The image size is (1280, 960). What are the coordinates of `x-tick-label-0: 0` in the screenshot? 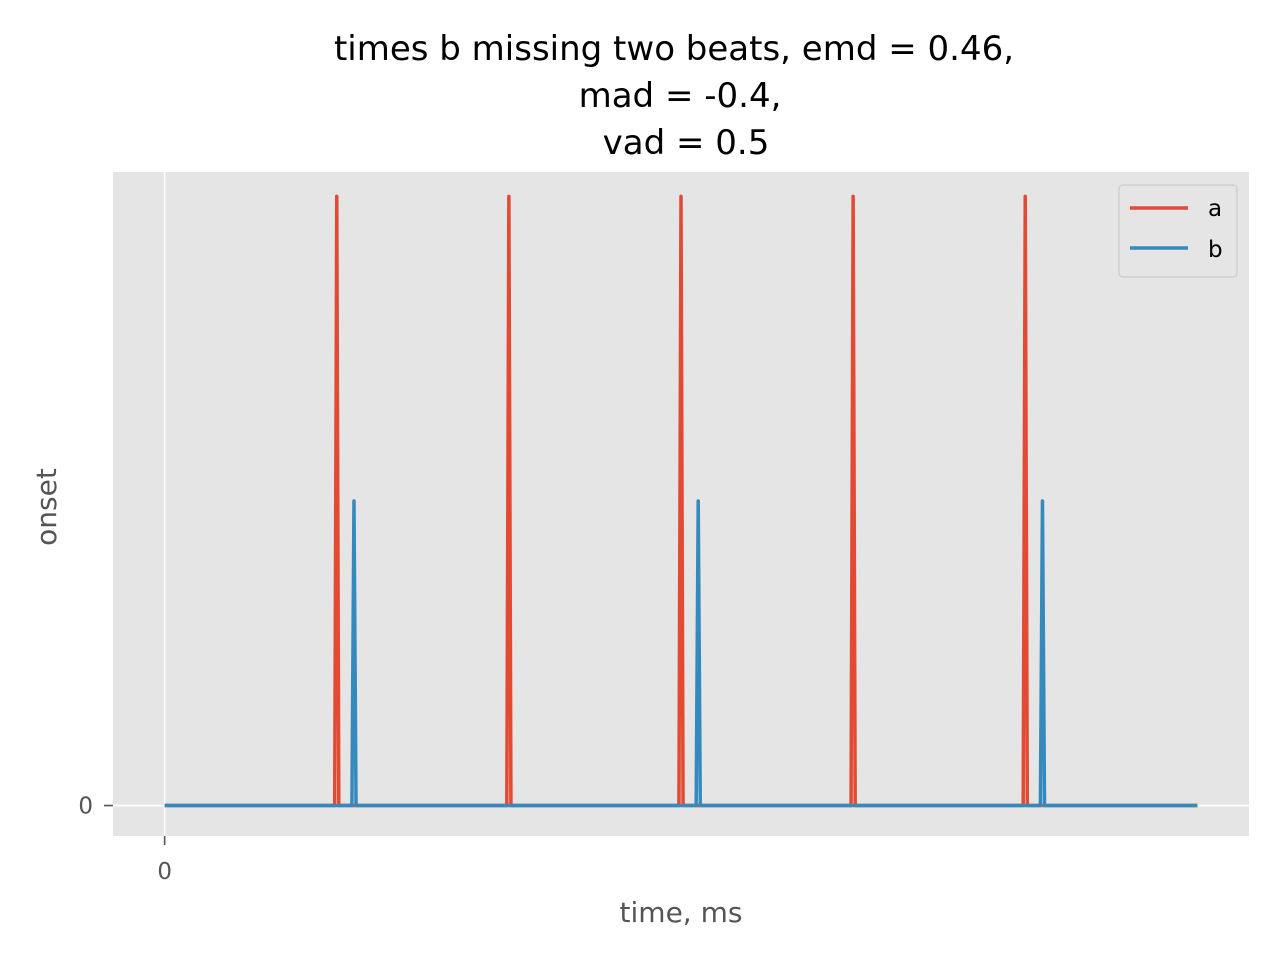 It's located at (164, 872).